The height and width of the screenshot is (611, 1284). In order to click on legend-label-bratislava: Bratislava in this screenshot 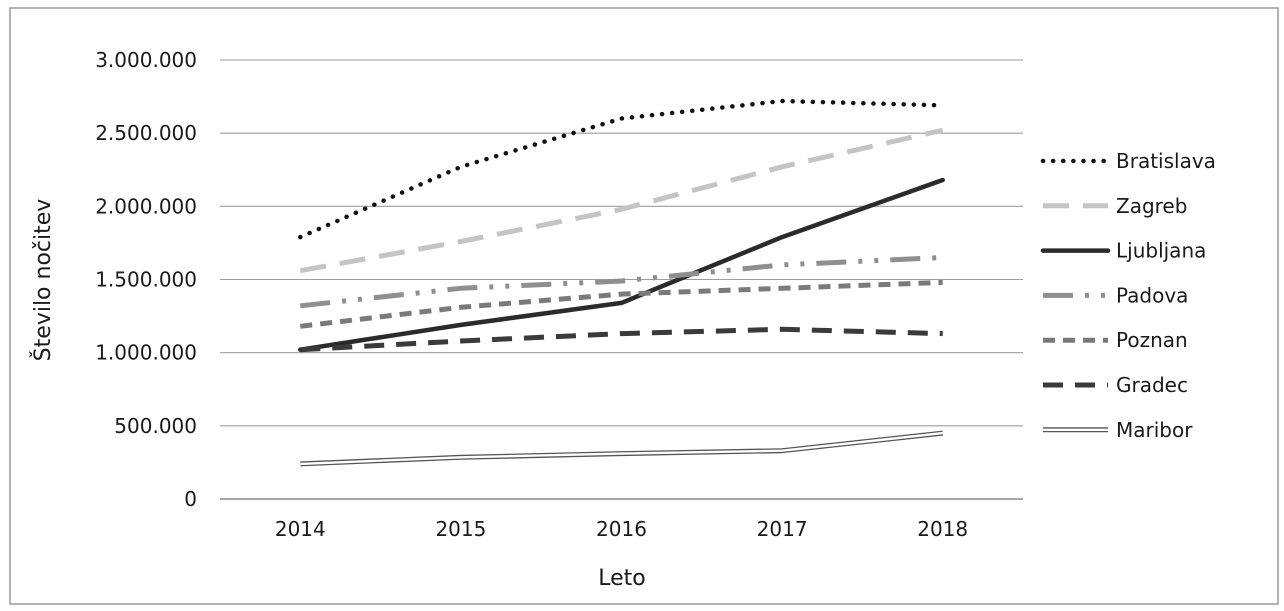, I will do `click(1166, 161)`.